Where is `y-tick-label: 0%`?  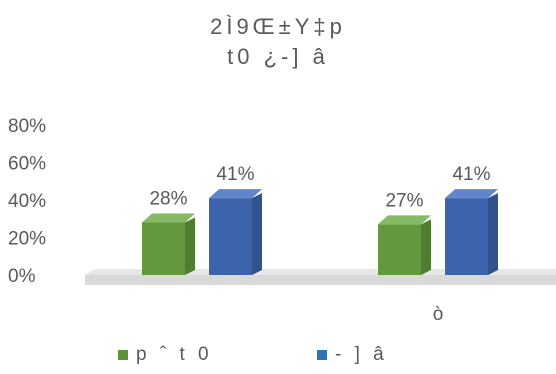
y-tick-label: 0% is located at coordinates (22, 276).